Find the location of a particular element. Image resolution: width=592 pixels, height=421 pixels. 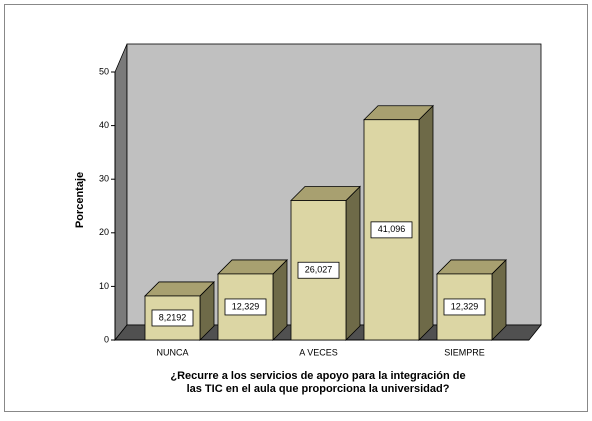

value-label: 26,027 is located at coordinates (319, 270).